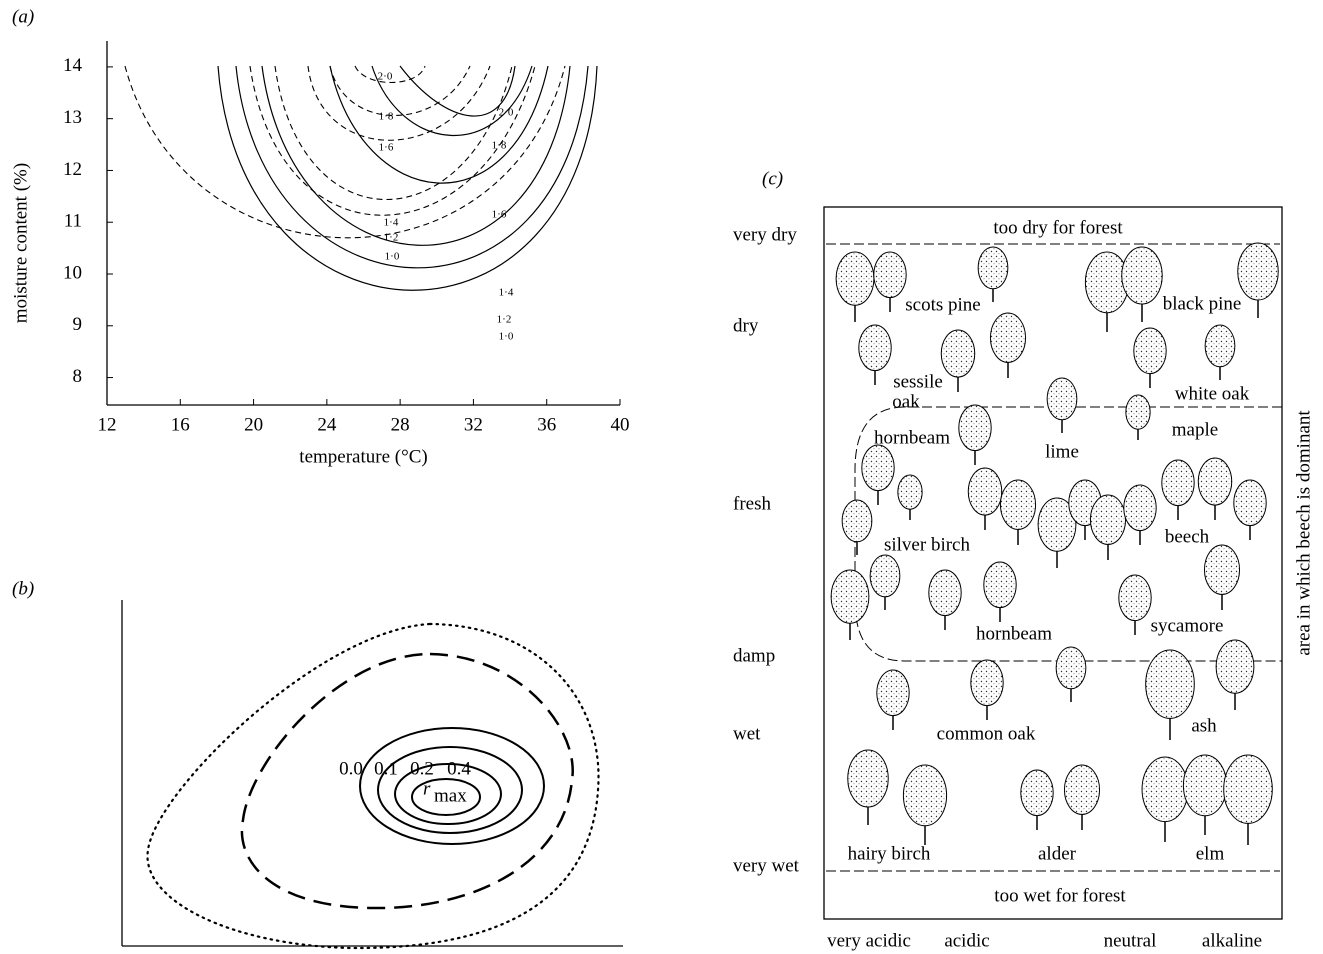 The width and height of the screenshot is (1323, 954). What do you see at coordinates (918, 381) in the screenshot?
I see `tree-label: sessile` at bounding box center [918, 381].